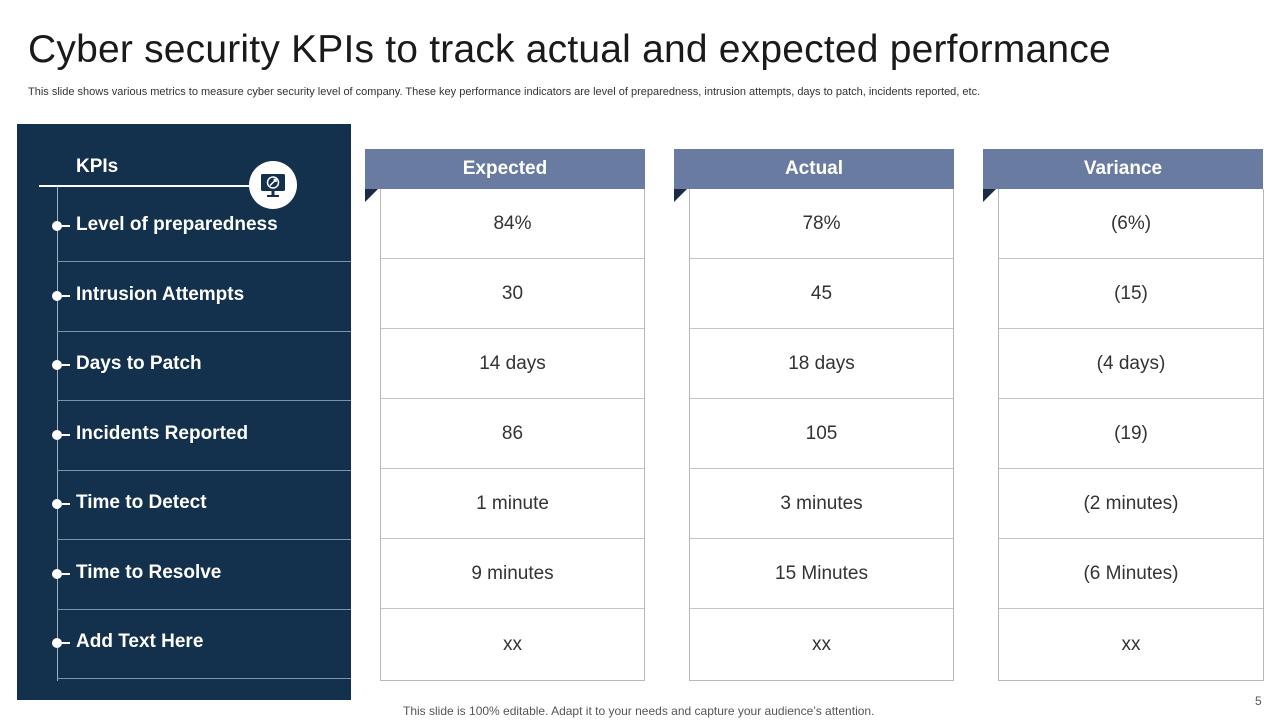  I want to click on column-header-expected: Expected, so click(505, 175).